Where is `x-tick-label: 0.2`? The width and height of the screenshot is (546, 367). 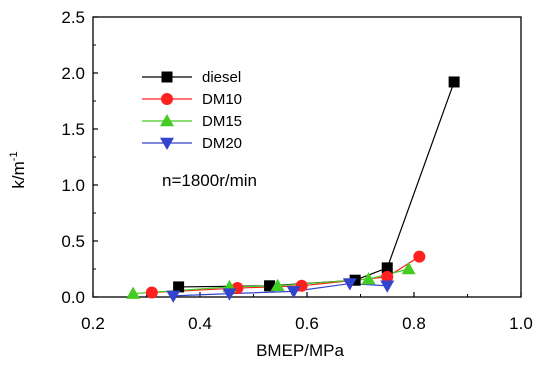
x-tick-label: 0.2 is located at coordinates (93, 323).